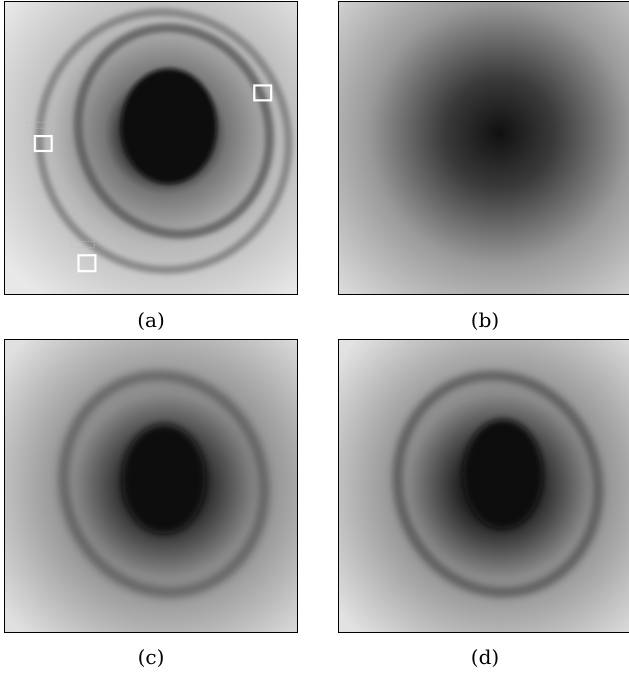 This screenshot has height=679, width=629. Describe the element at coordinates (151, 657) in the screenshot. I see `caption-c: (c)` at that location.